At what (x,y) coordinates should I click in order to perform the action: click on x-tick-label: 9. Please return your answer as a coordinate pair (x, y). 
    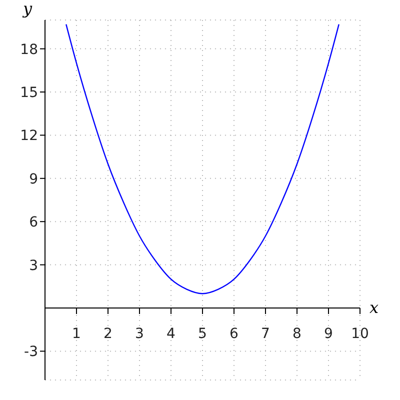
    Looking at the image, I should click on (328, 334).